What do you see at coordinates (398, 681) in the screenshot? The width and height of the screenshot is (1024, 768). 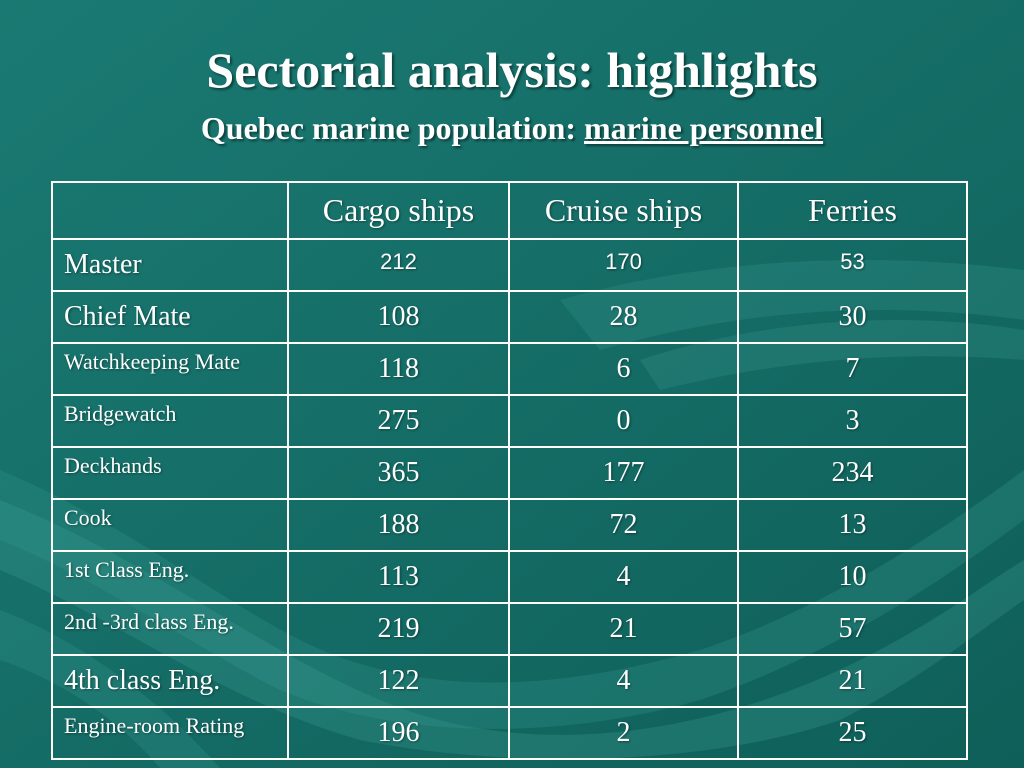 I see `cell-cargo: 122` at bounding box center [398, 681].